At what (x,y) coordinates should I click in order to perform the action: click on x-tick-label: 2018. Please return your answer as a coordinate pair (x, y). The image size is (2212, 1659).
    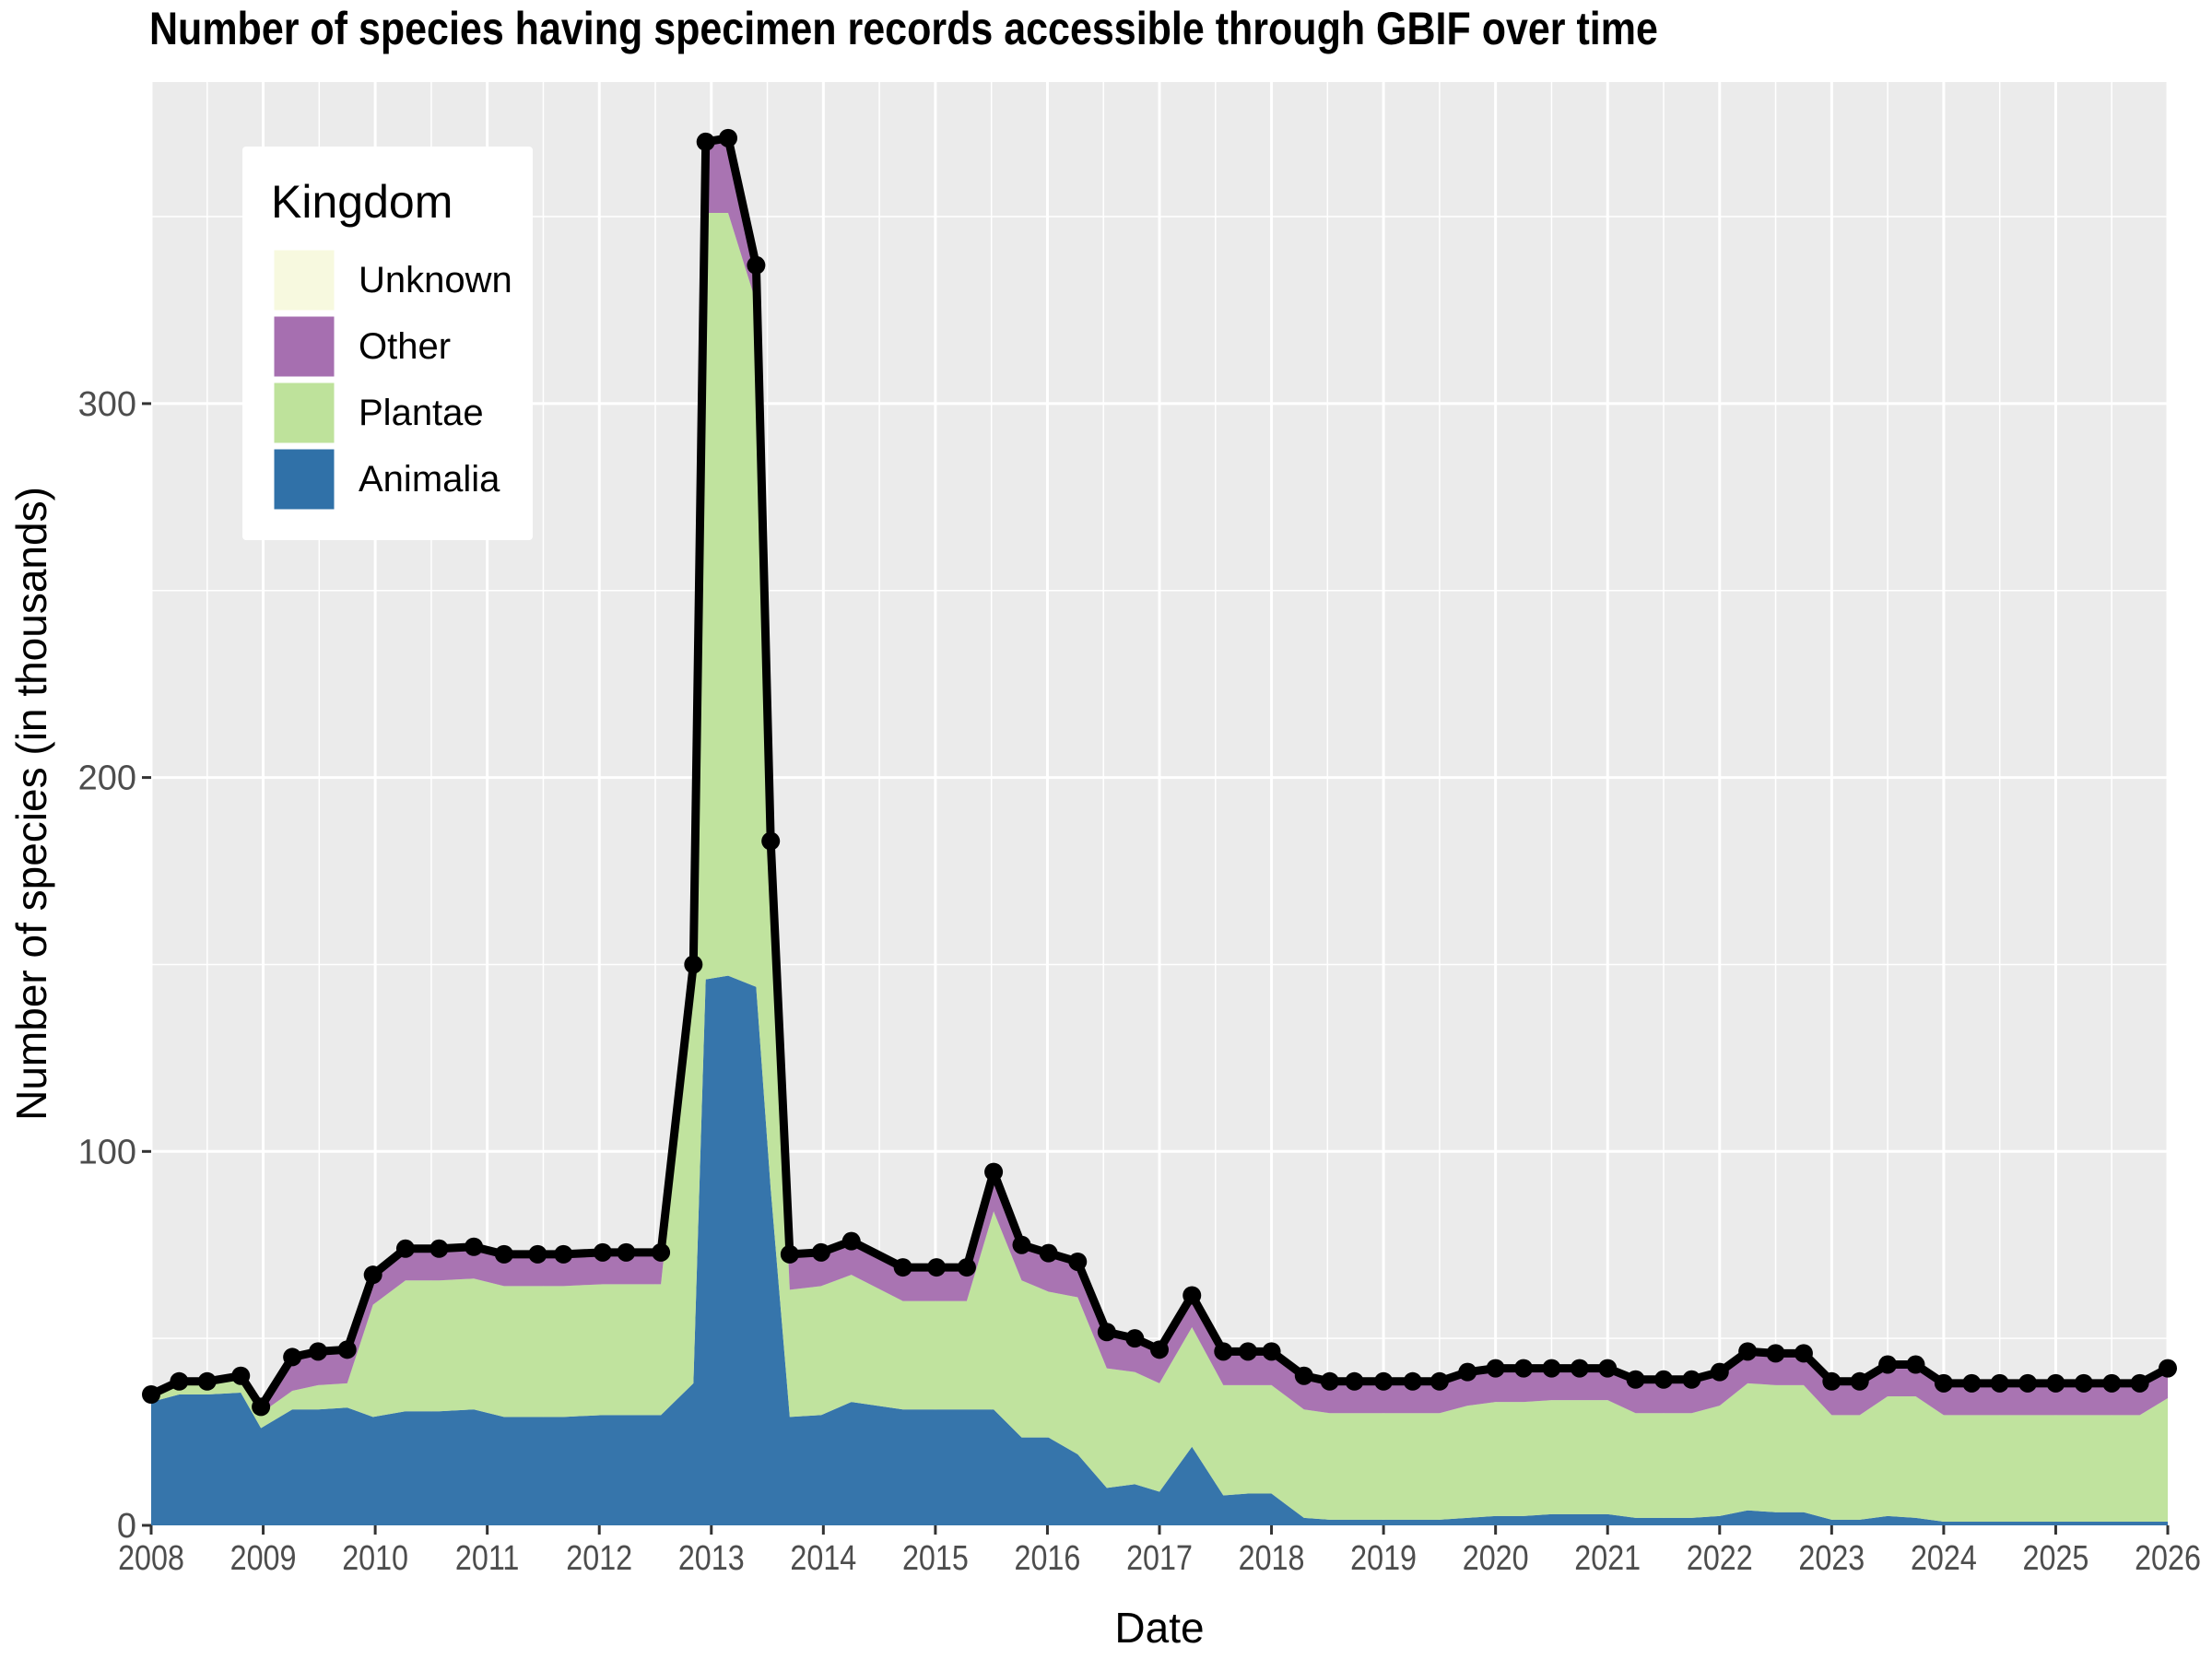
    Looking at the image, I should click on (1272, 1558).